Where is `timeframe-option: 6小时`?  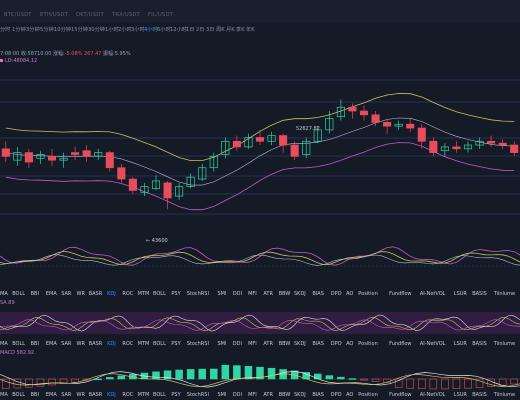 timeframe-option: 6小时 is located at coordinates (164, 30).